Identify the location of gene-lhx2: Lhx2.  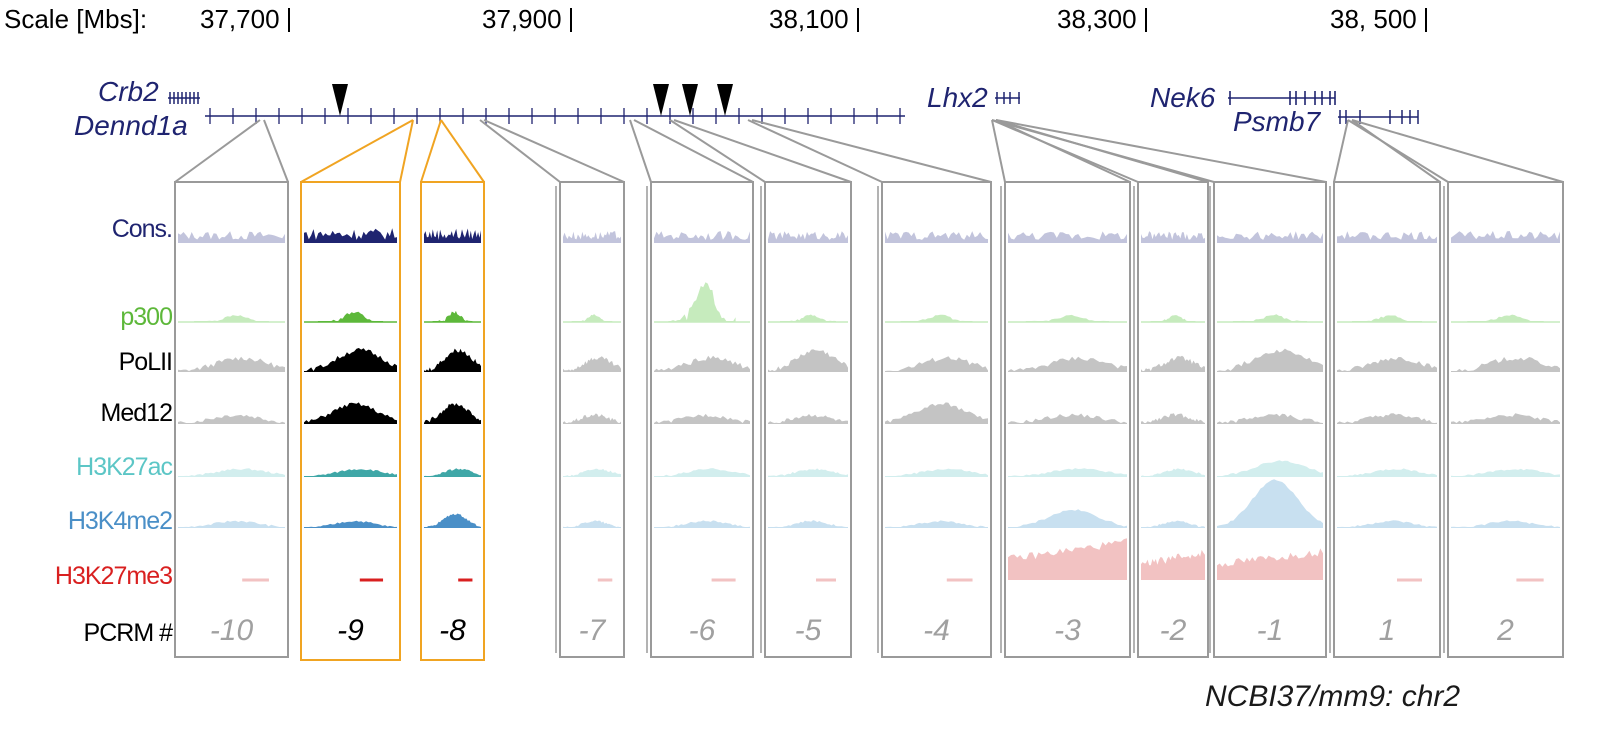
(957, 97).